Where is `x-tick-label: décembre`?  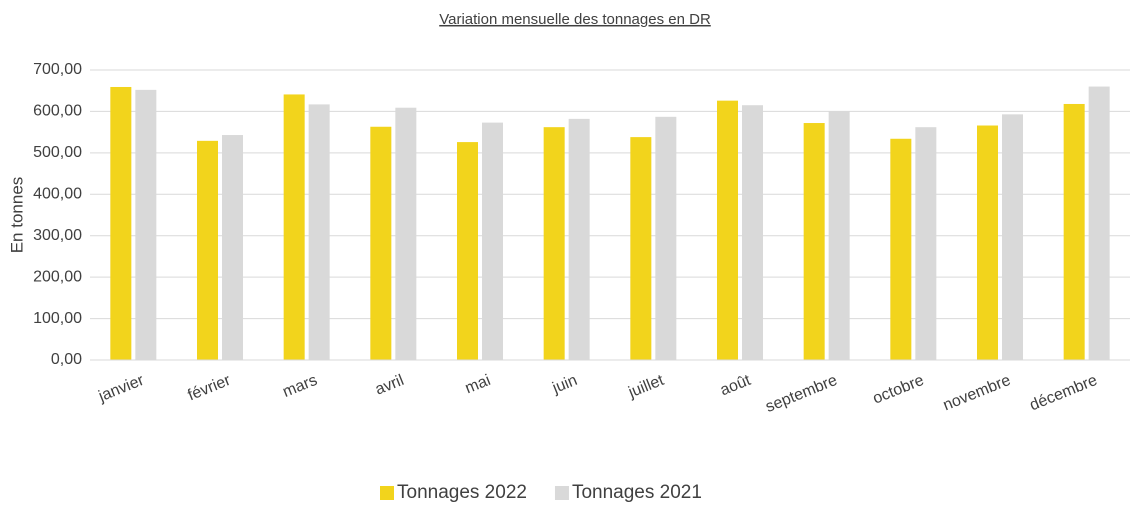
x-tick-label: décembre is located at coordinates (1063, 393).